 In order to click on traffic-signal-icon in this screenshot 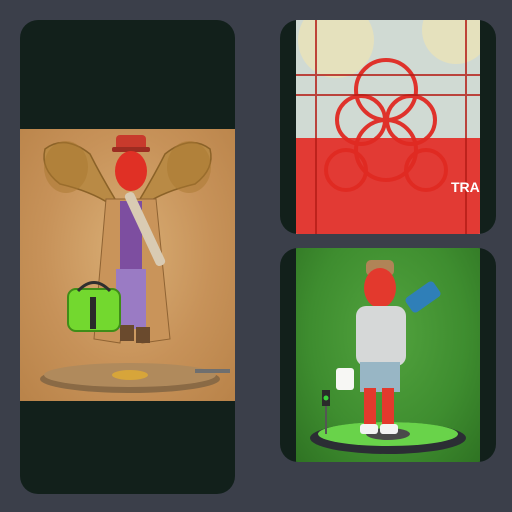, I will do `click(326, 412)`.